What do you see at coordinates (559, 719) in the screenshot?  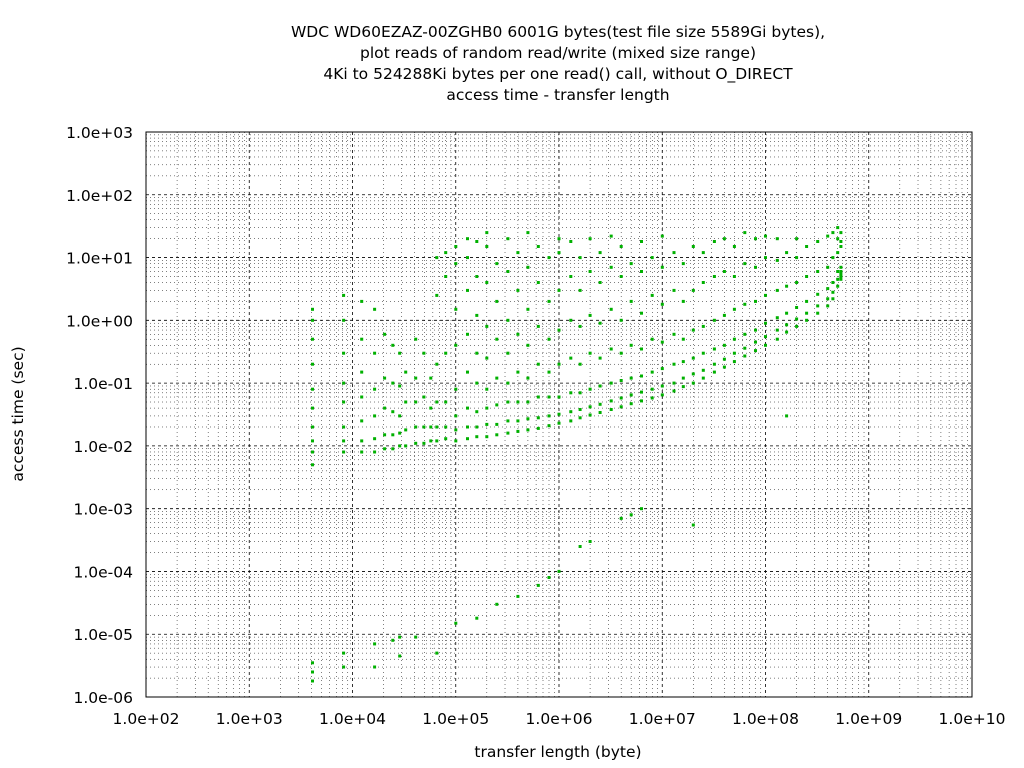 I see `x-tick-label: 1.0e+06` at bounding box center [559, 719].